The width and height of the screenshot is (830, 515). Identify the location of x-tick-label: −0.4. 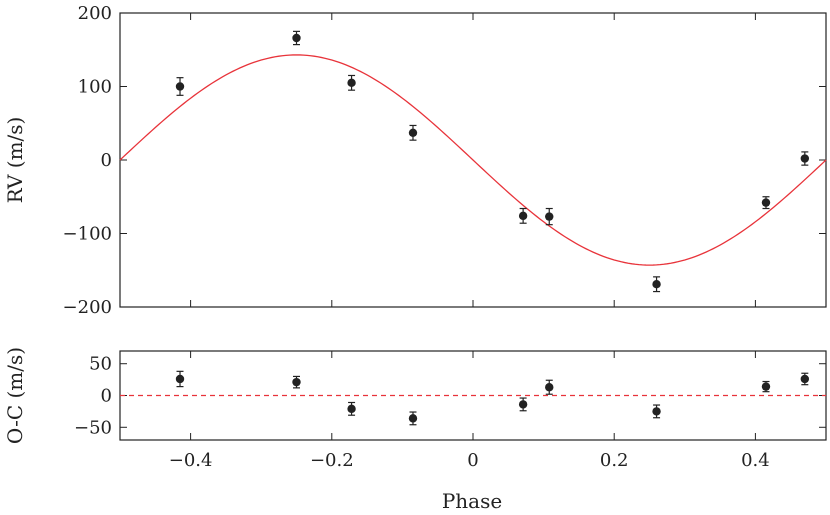
(191, 460).